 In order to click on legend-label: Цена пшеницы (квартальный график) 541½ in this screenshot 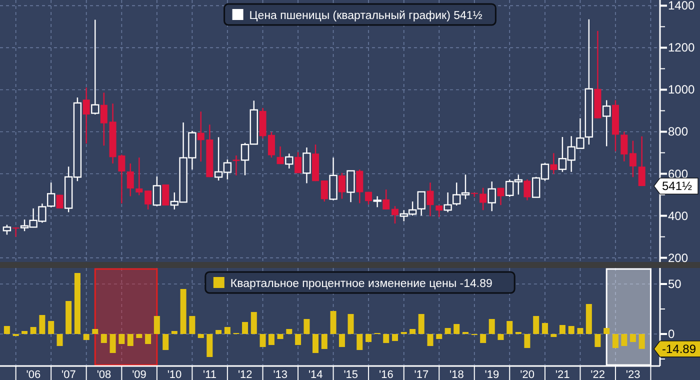, I will do `click(366, 16)`.